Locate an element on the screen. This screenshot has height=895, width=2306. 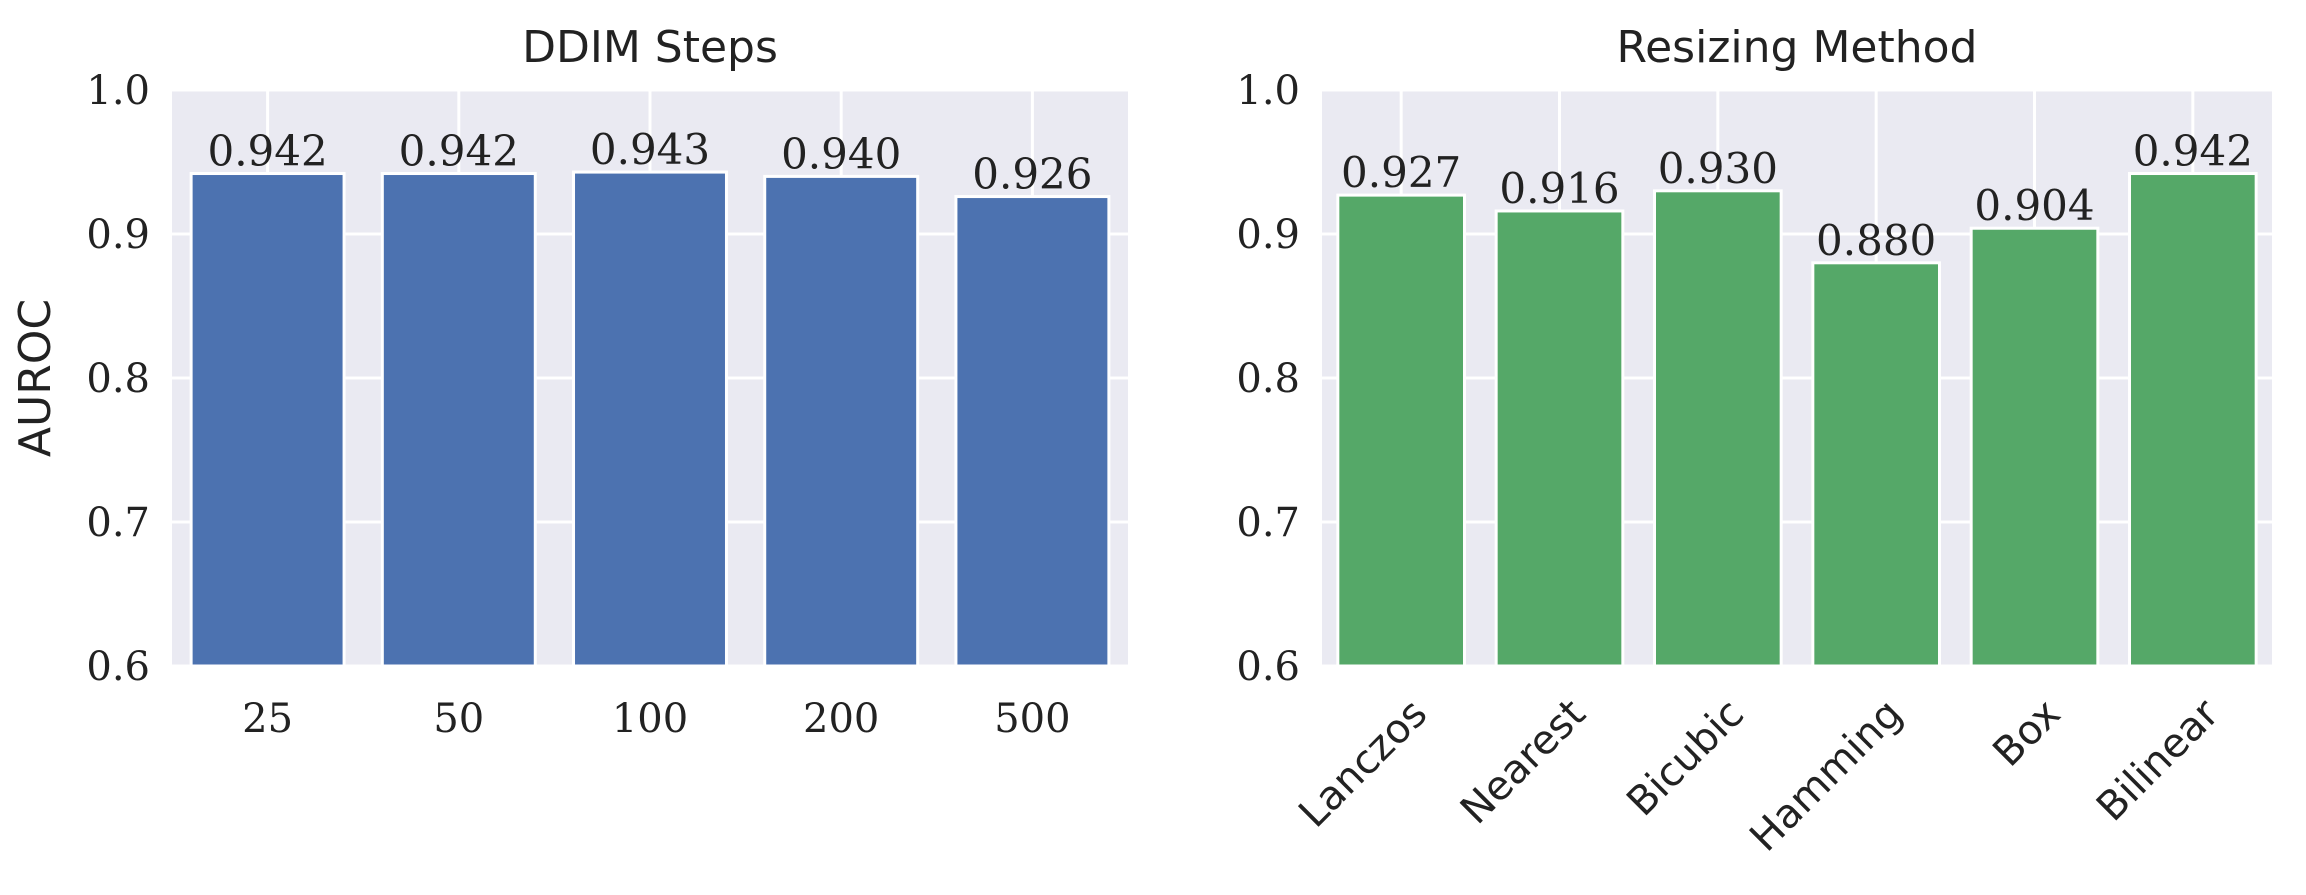
chart-title: DDIM Steps is located at coordinates (650, 47).